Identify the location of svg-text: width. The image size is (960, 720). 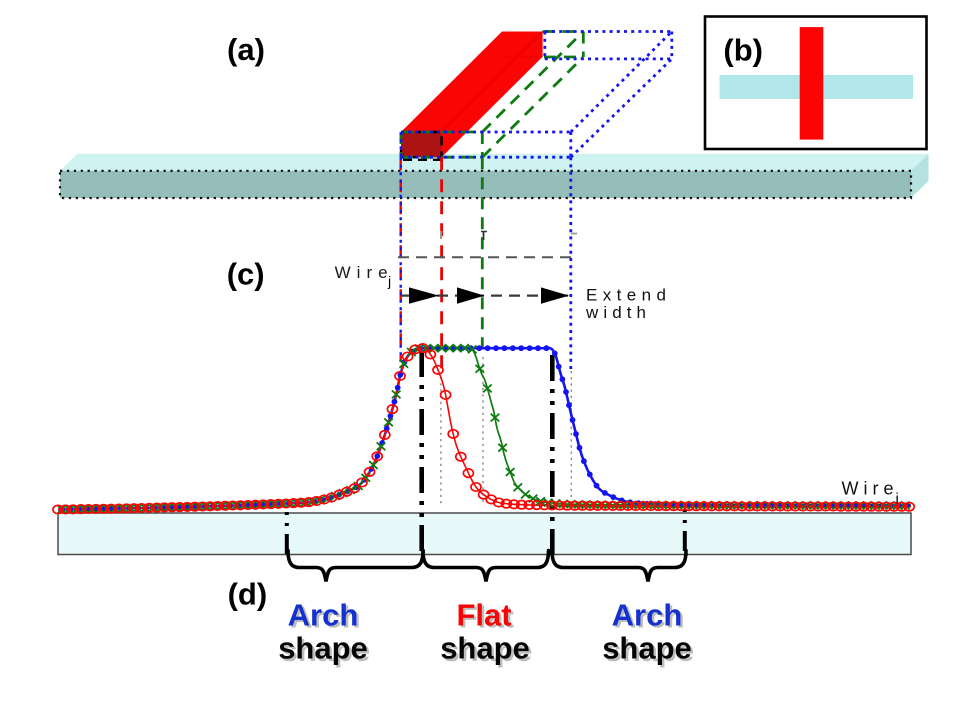
(615, 312).